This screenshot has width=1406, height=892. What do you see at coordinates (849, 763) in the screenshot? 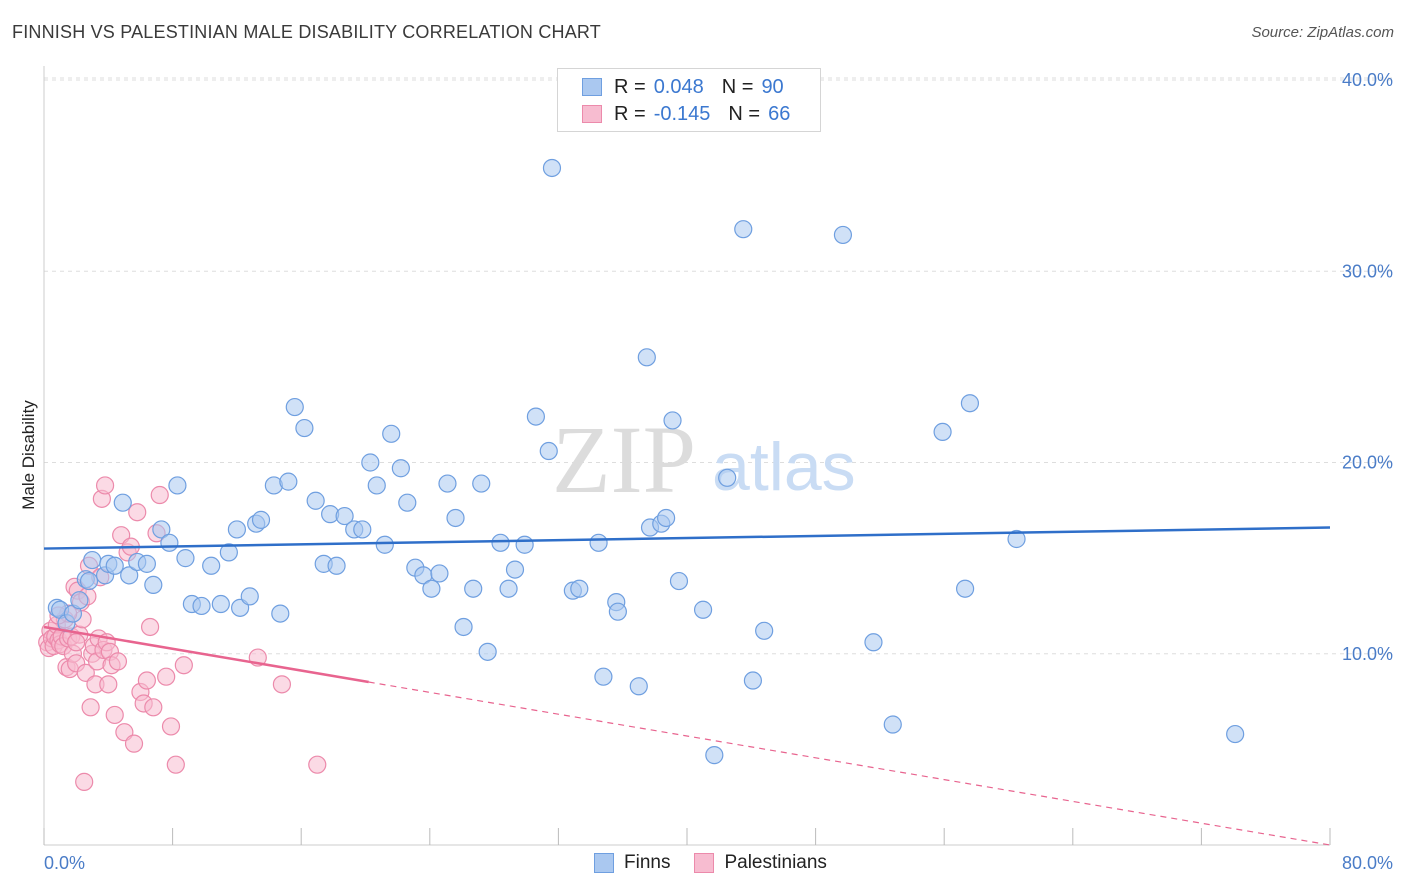
I see `palestinians-trend-extension` at bounding box center [849, 763].